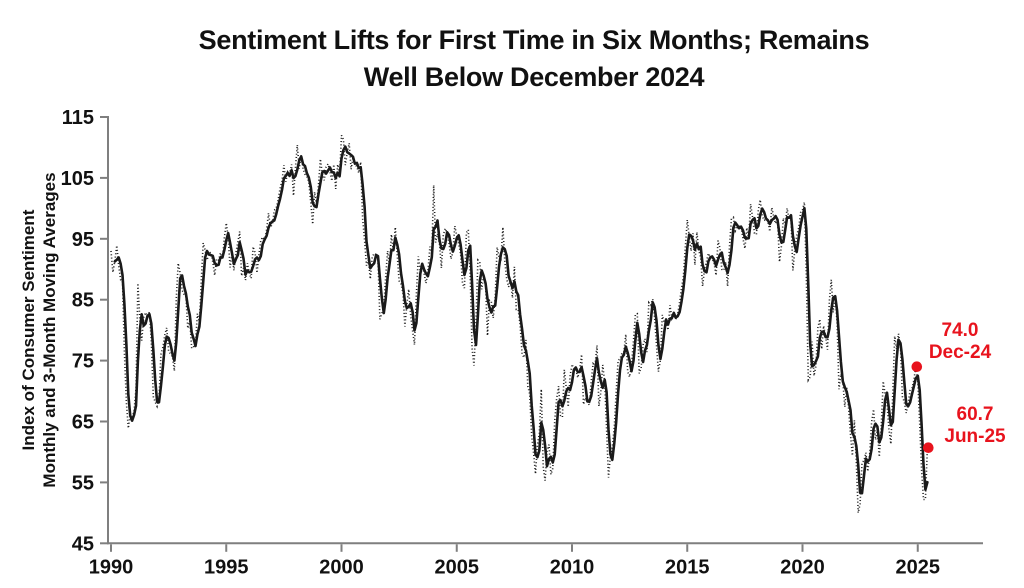 The height and width of the screenshot is (588, 1024). Describe the element at coordinates (457, 567) in the screenshot. I see `x-axis-tick-label: 2005` at that location.